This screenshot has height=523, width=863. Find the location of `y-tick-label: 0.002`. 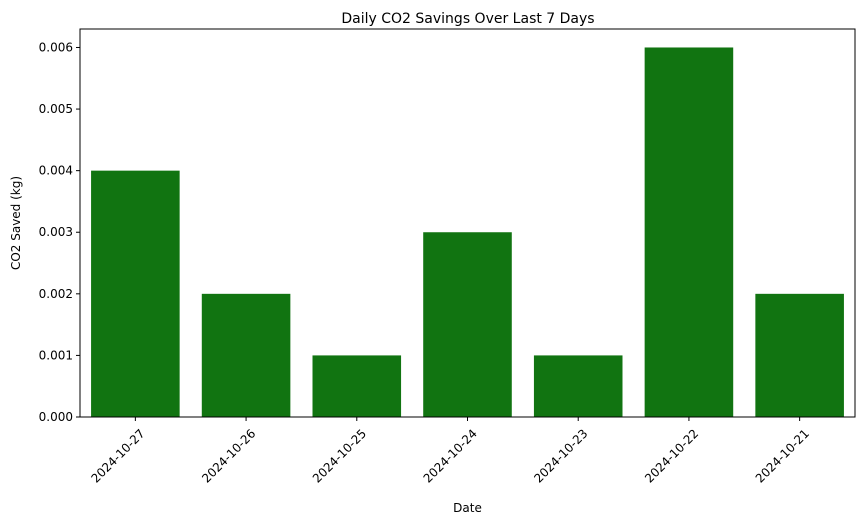

y-tick-label: 0.002 is located at coordinates (56, 294).